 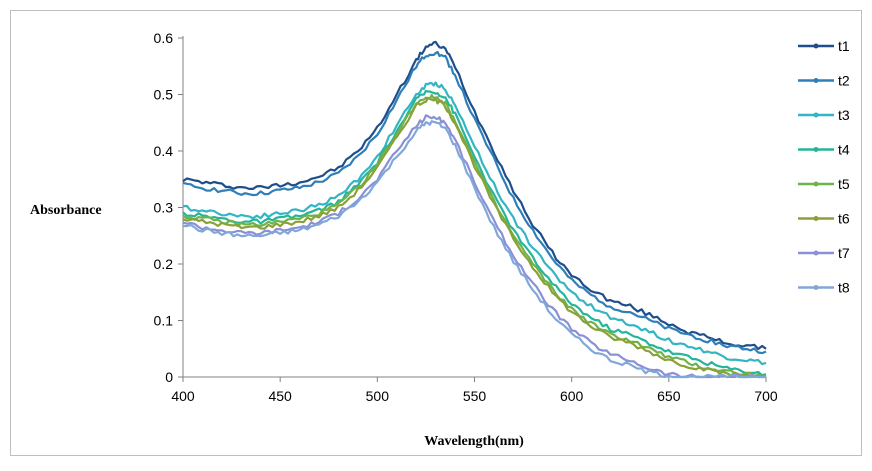 I want to click on y-axis-title: Absorbance, so click(x=66, y=210).